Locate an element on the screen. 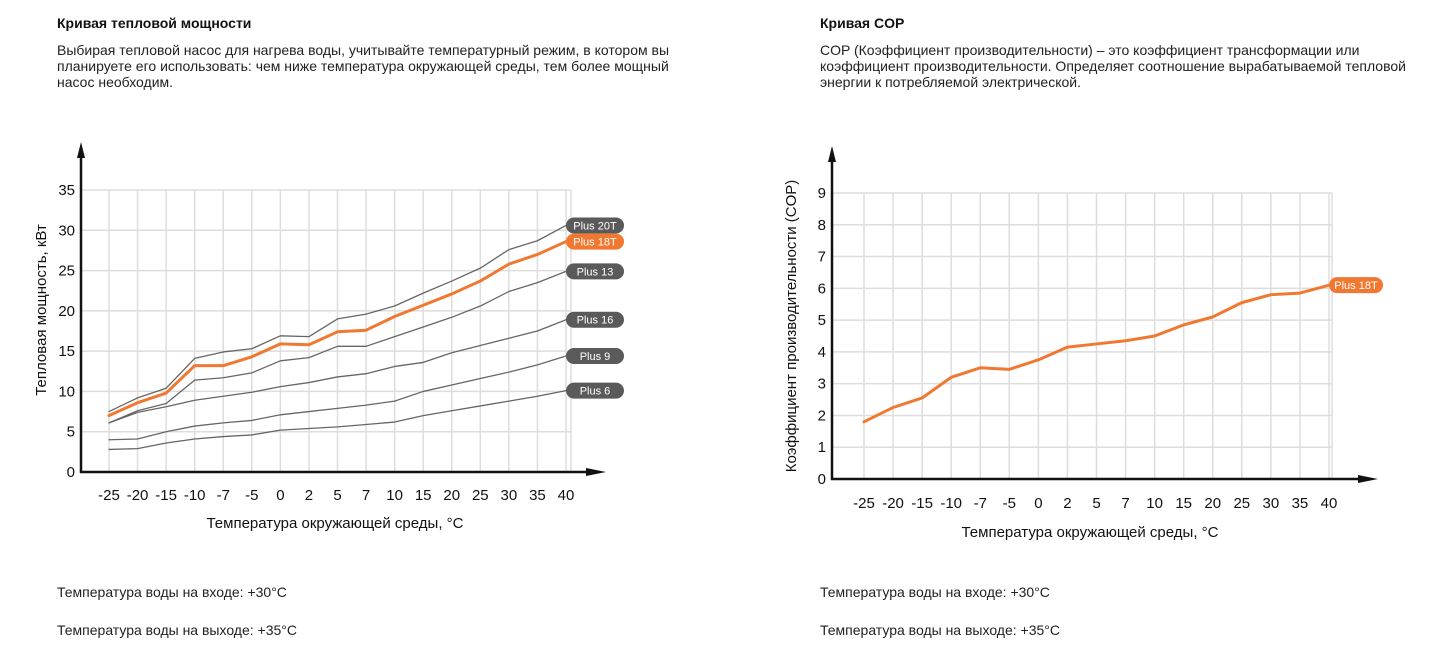 This screenshot has width=1440, height=655. series-plus-9: Plus 9 is located at coordinates (366, 394).